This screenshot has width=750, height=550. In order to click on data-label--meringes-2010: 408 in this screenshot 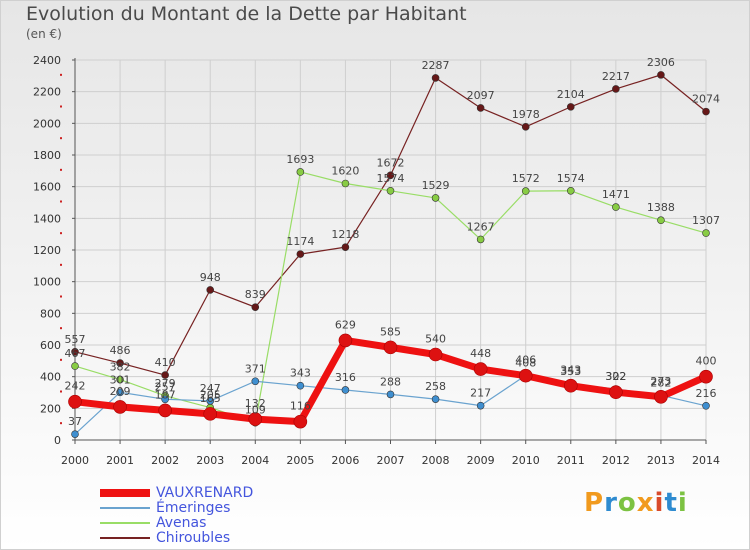, I will do `click(525, 362)`.